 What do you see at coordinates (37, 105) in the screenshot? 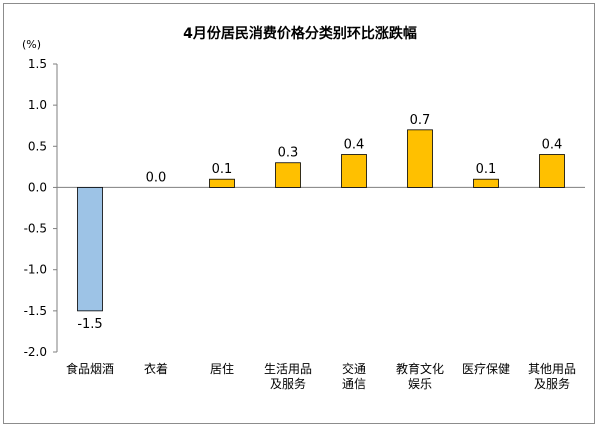
I see `y-tick-label: 1.0` at bounding box center [37, 105].